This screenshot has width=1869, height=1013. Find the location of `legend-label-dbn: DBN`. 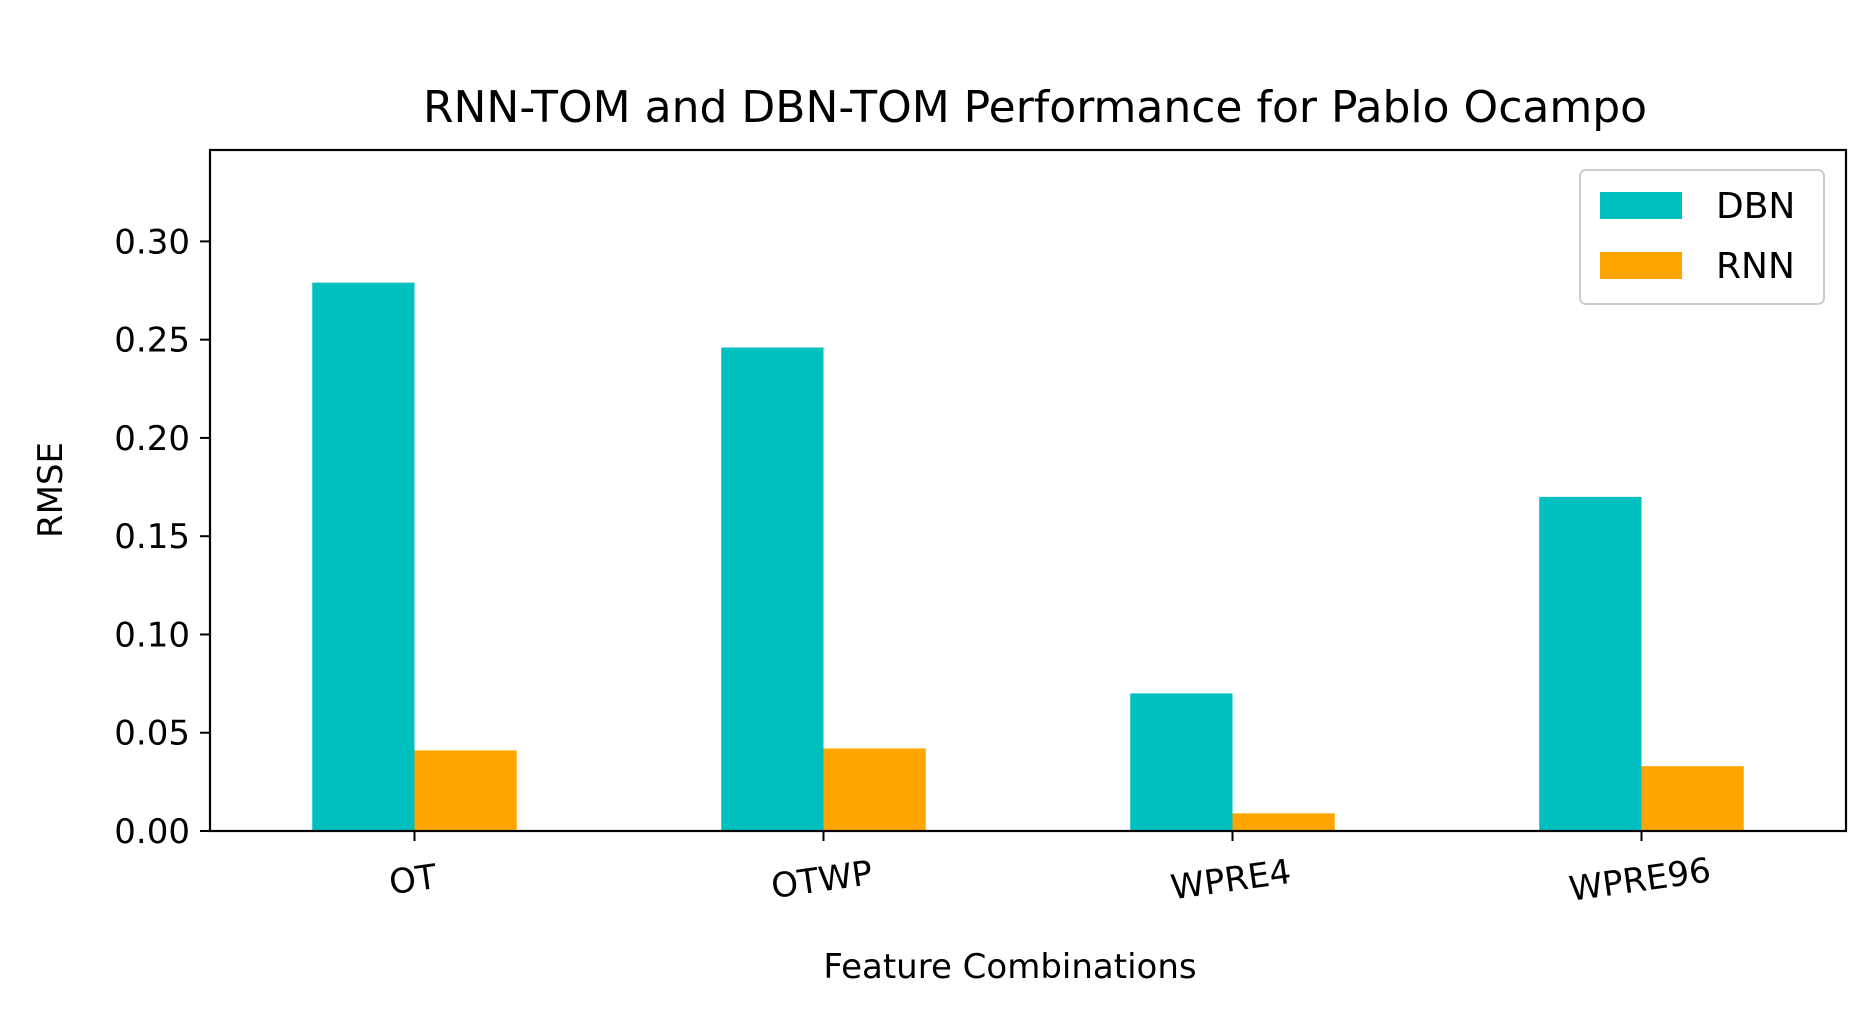

legend-label-dbn: DBN is located at coordinates (1755, 206).